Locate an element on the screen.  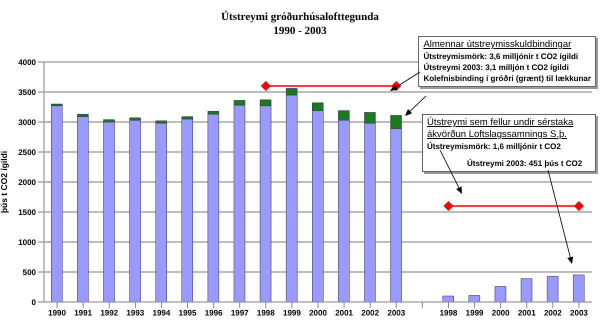
callout-box: Almennar útstreymisskuldbindingar Útstreymismörk: 3,6 milljónir t CO2 ígildi Útstreymi 2003: 3,1 milljón t CO2 ígildi Kolefnisbinding í gróðri (grænt) til lækkunar is located at coordinates (507, 61).